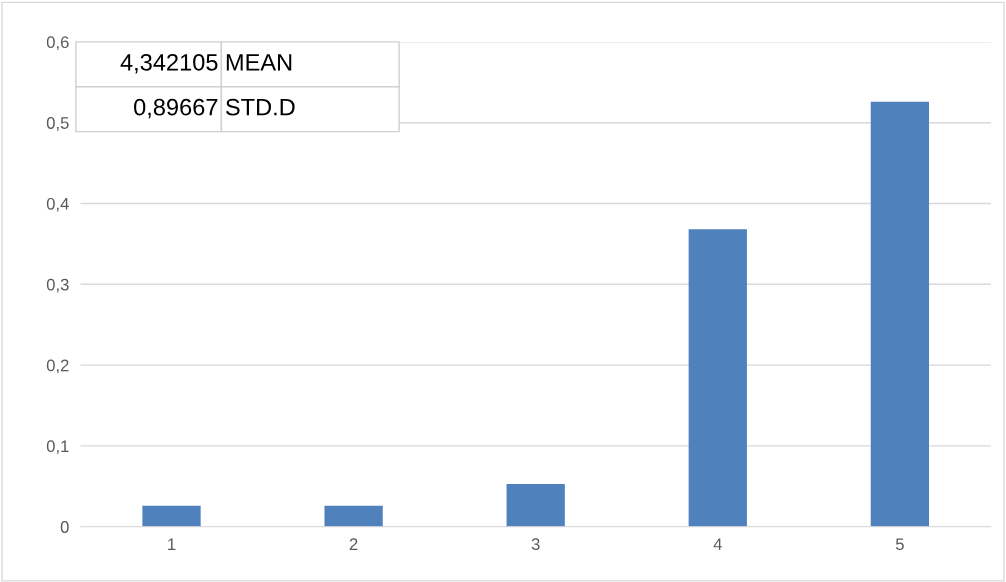  What do you see at coordinates (172, 544) in the screenshot?
I see `x-tick-label: 1` at bounding box center [172, 544].